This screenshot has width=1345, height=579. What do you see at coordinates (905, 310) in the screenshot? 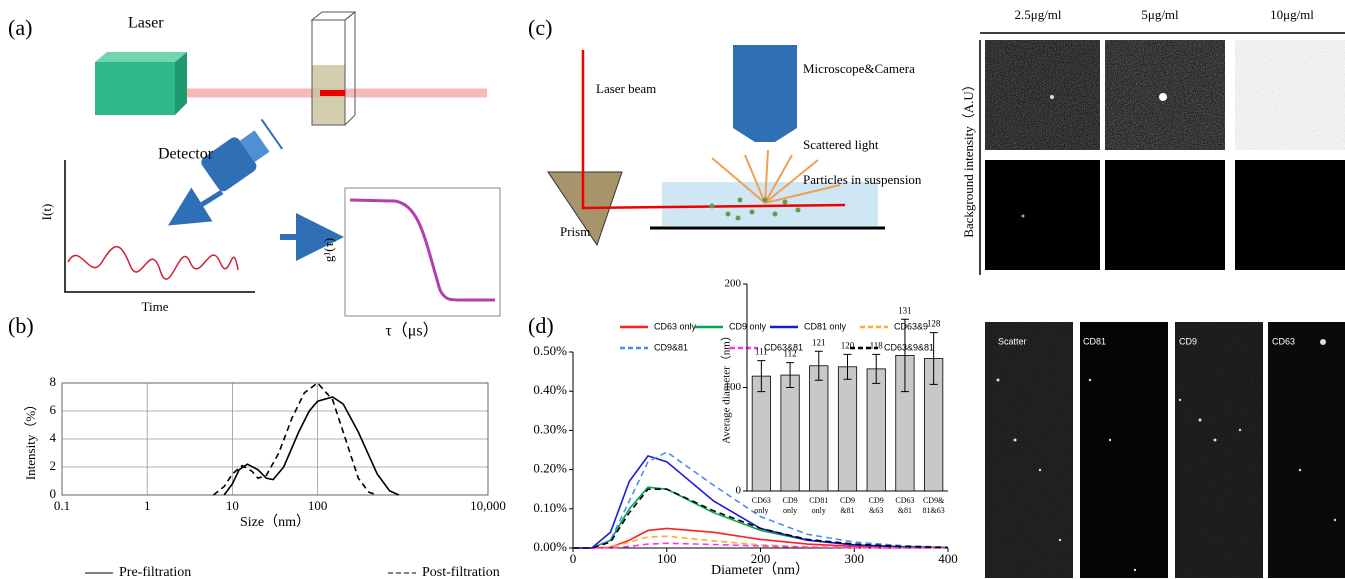
I see `value-label: 131` at bounding box center [905, 310].